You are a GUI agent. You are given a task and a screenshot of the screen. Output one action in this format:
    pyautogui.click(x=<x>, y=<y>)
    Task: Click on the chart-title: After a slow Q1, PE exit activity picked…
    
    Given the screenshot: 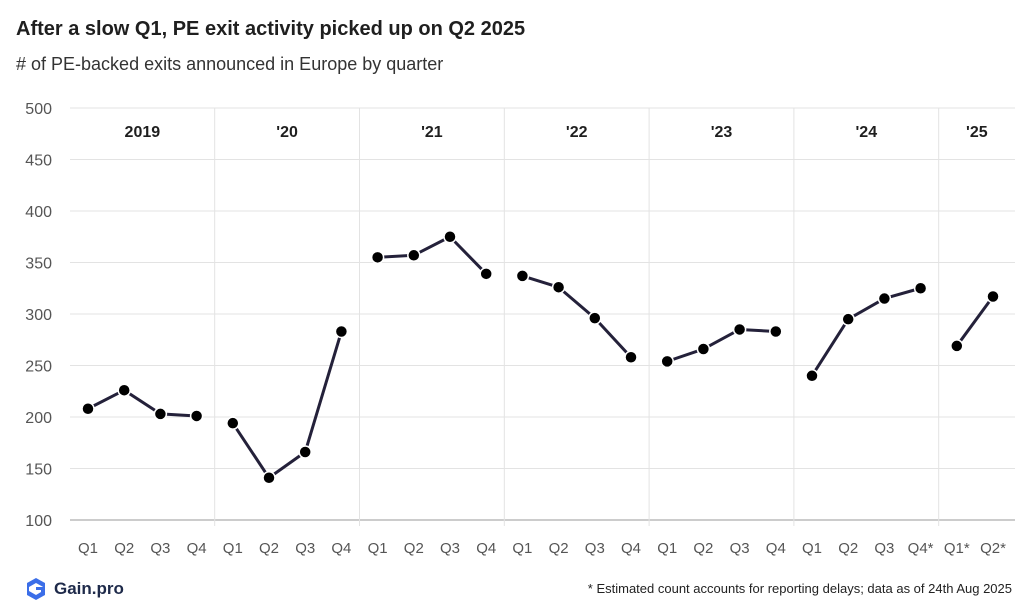 What is the action you would take?
    pyautogui.click(x=271, y=29)
    